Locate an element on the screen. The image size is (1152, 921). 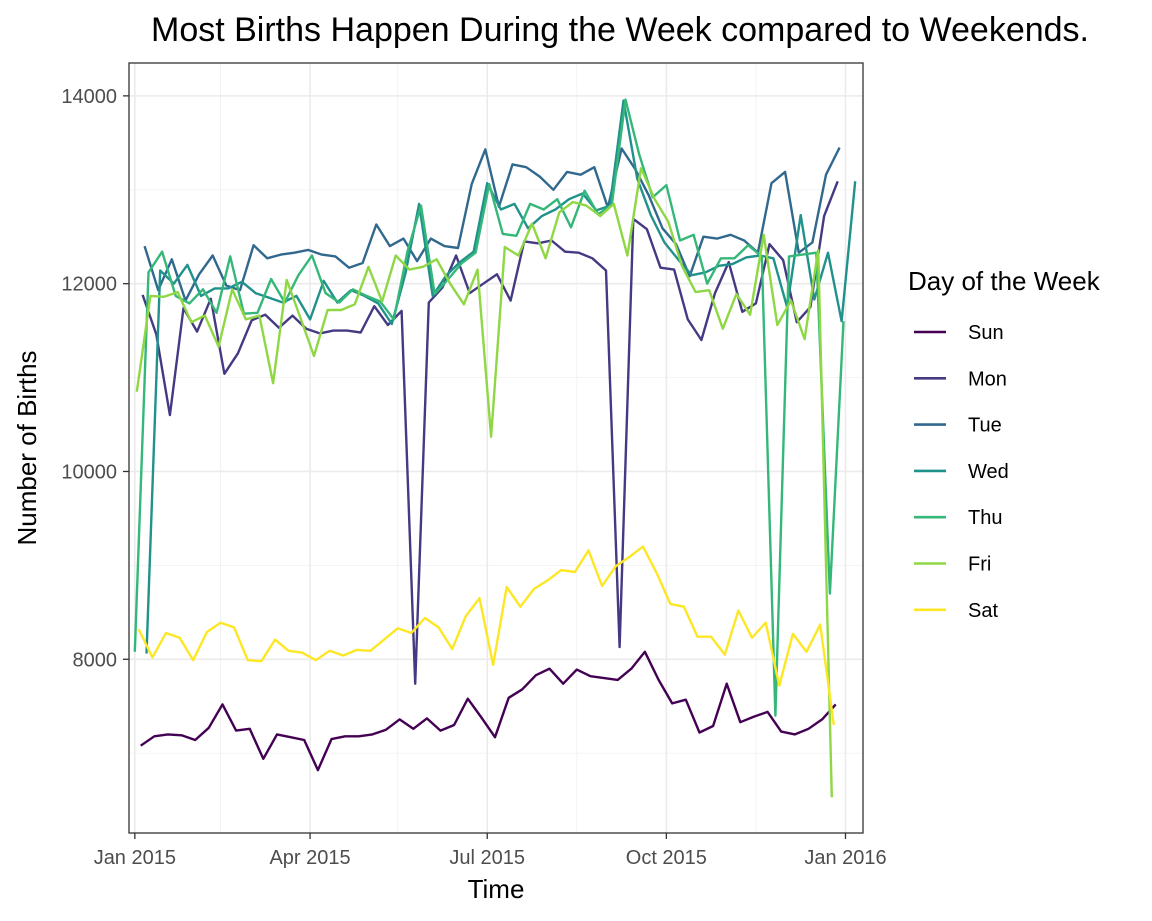
series-line-tue is located at coordinates (492, 224).